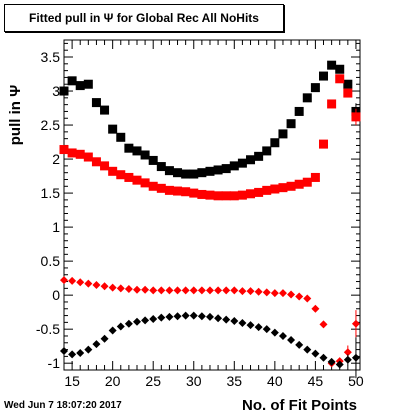 The width and height of the screenshot is (400, 414). Describe the element at coordinates (54, 363) in the screenshot. I see `y-tick-label: -1` at that location.